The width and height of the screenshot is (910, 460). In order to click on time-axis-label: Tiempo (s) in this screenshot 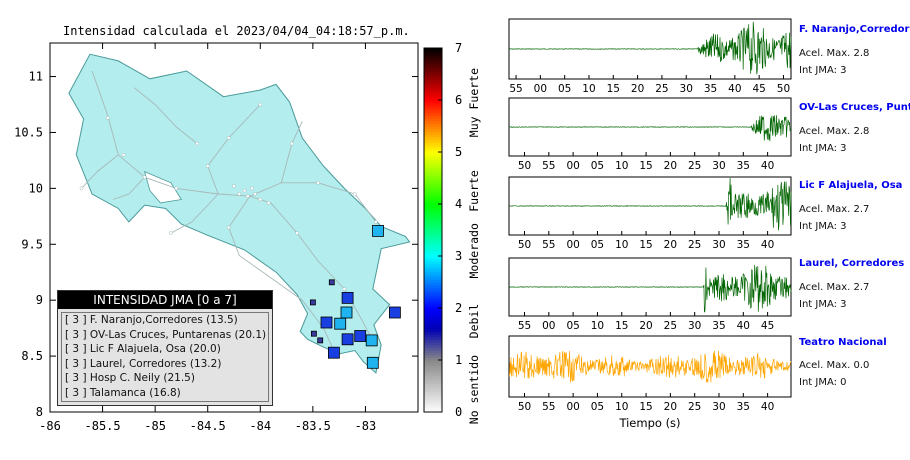, I will do `click(649, 423)`.